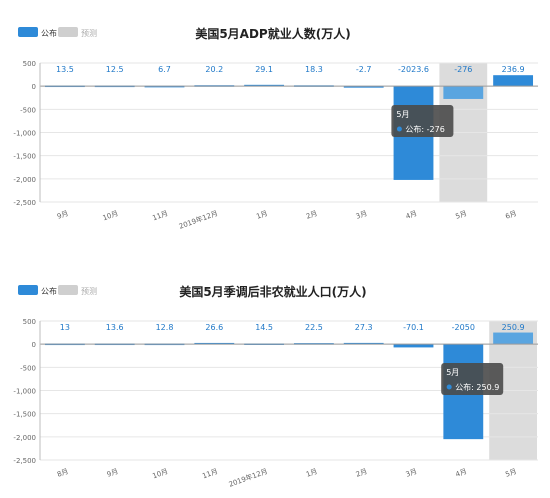 This screenshot has width=550, height=498. I want to click on data-label: -276, so click(463, 69).